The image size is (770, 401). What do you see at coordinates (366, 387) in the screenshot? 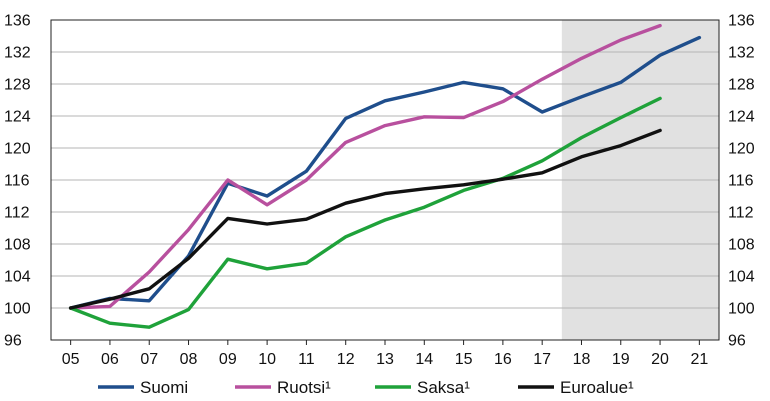
I see `chart-legend: Suomi Ruotsi¹ Saksa¹ Euroalue¹` at bounding box center [366, 387].